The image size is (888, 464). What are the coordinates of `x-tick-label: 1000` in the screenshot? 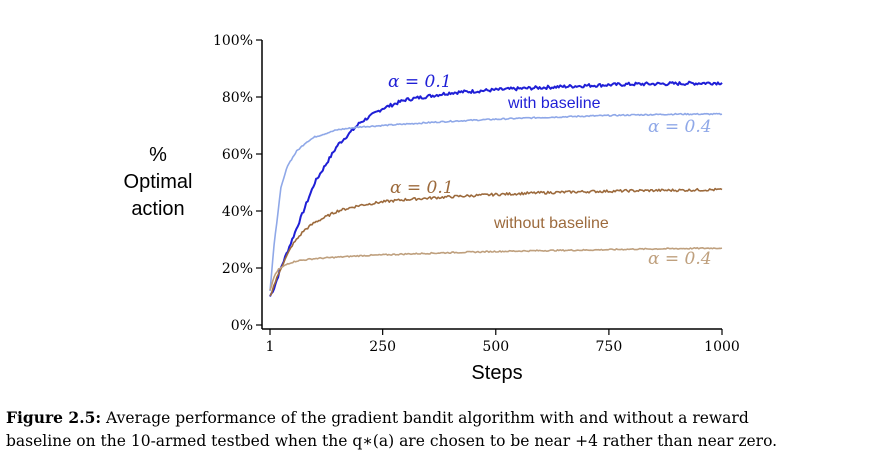 It's located at (722, 347).